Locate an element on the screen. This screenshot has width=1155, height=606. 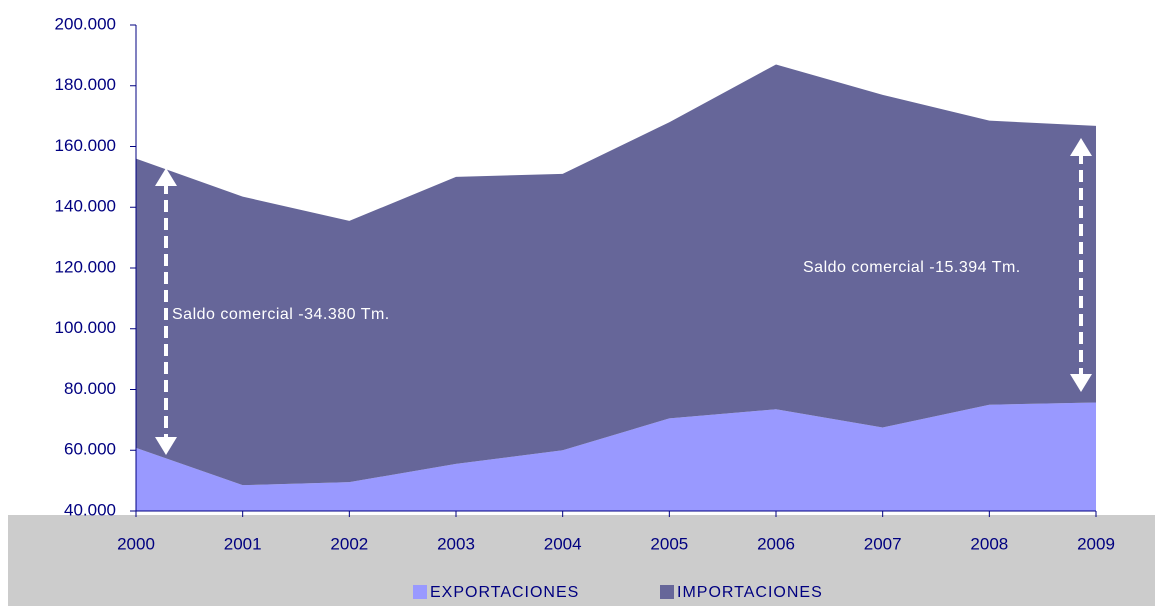
y-tick-label: 100.000 is located at coordinates (85, 327).